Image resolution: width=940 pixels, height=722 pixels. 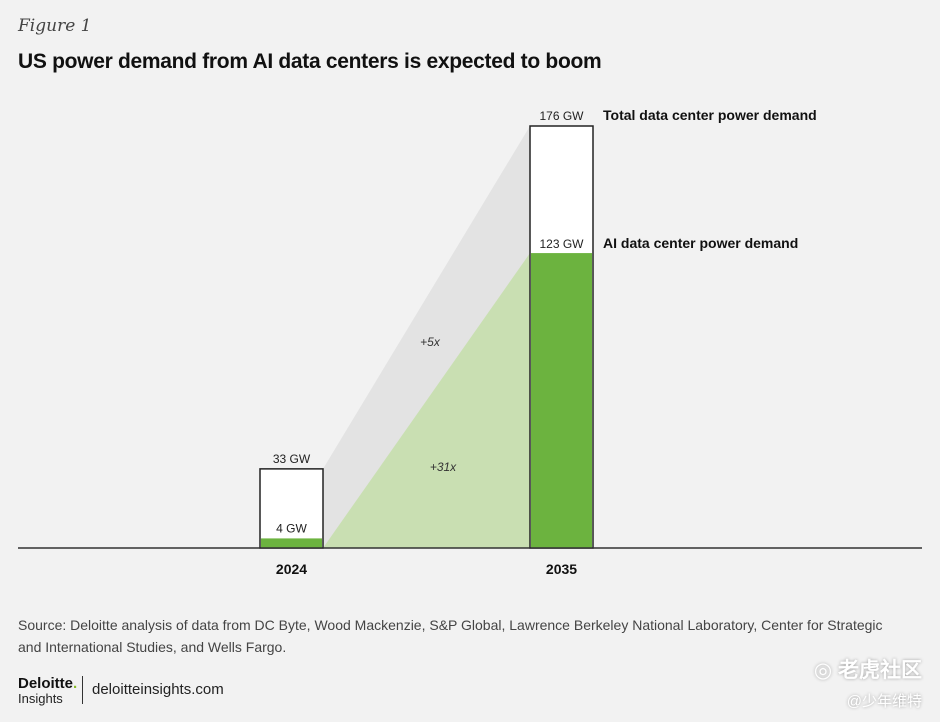 I want to click on bar-ai-2035, so click(x=561, y=401).